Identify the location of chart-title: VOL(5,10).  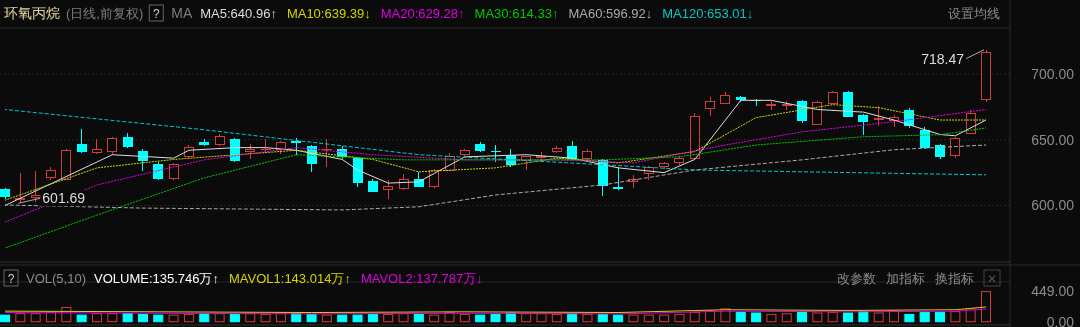
(56, 278).